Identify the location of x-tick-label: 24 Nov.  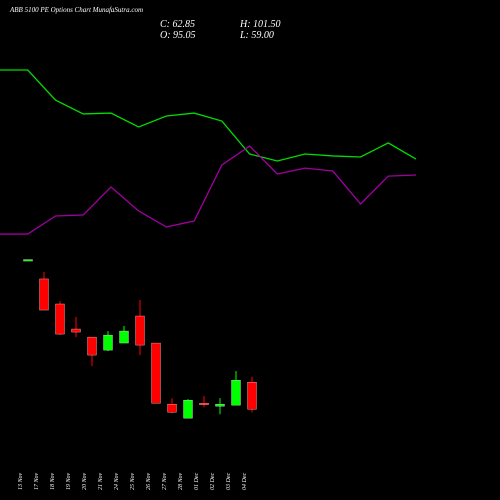
(116, 481).